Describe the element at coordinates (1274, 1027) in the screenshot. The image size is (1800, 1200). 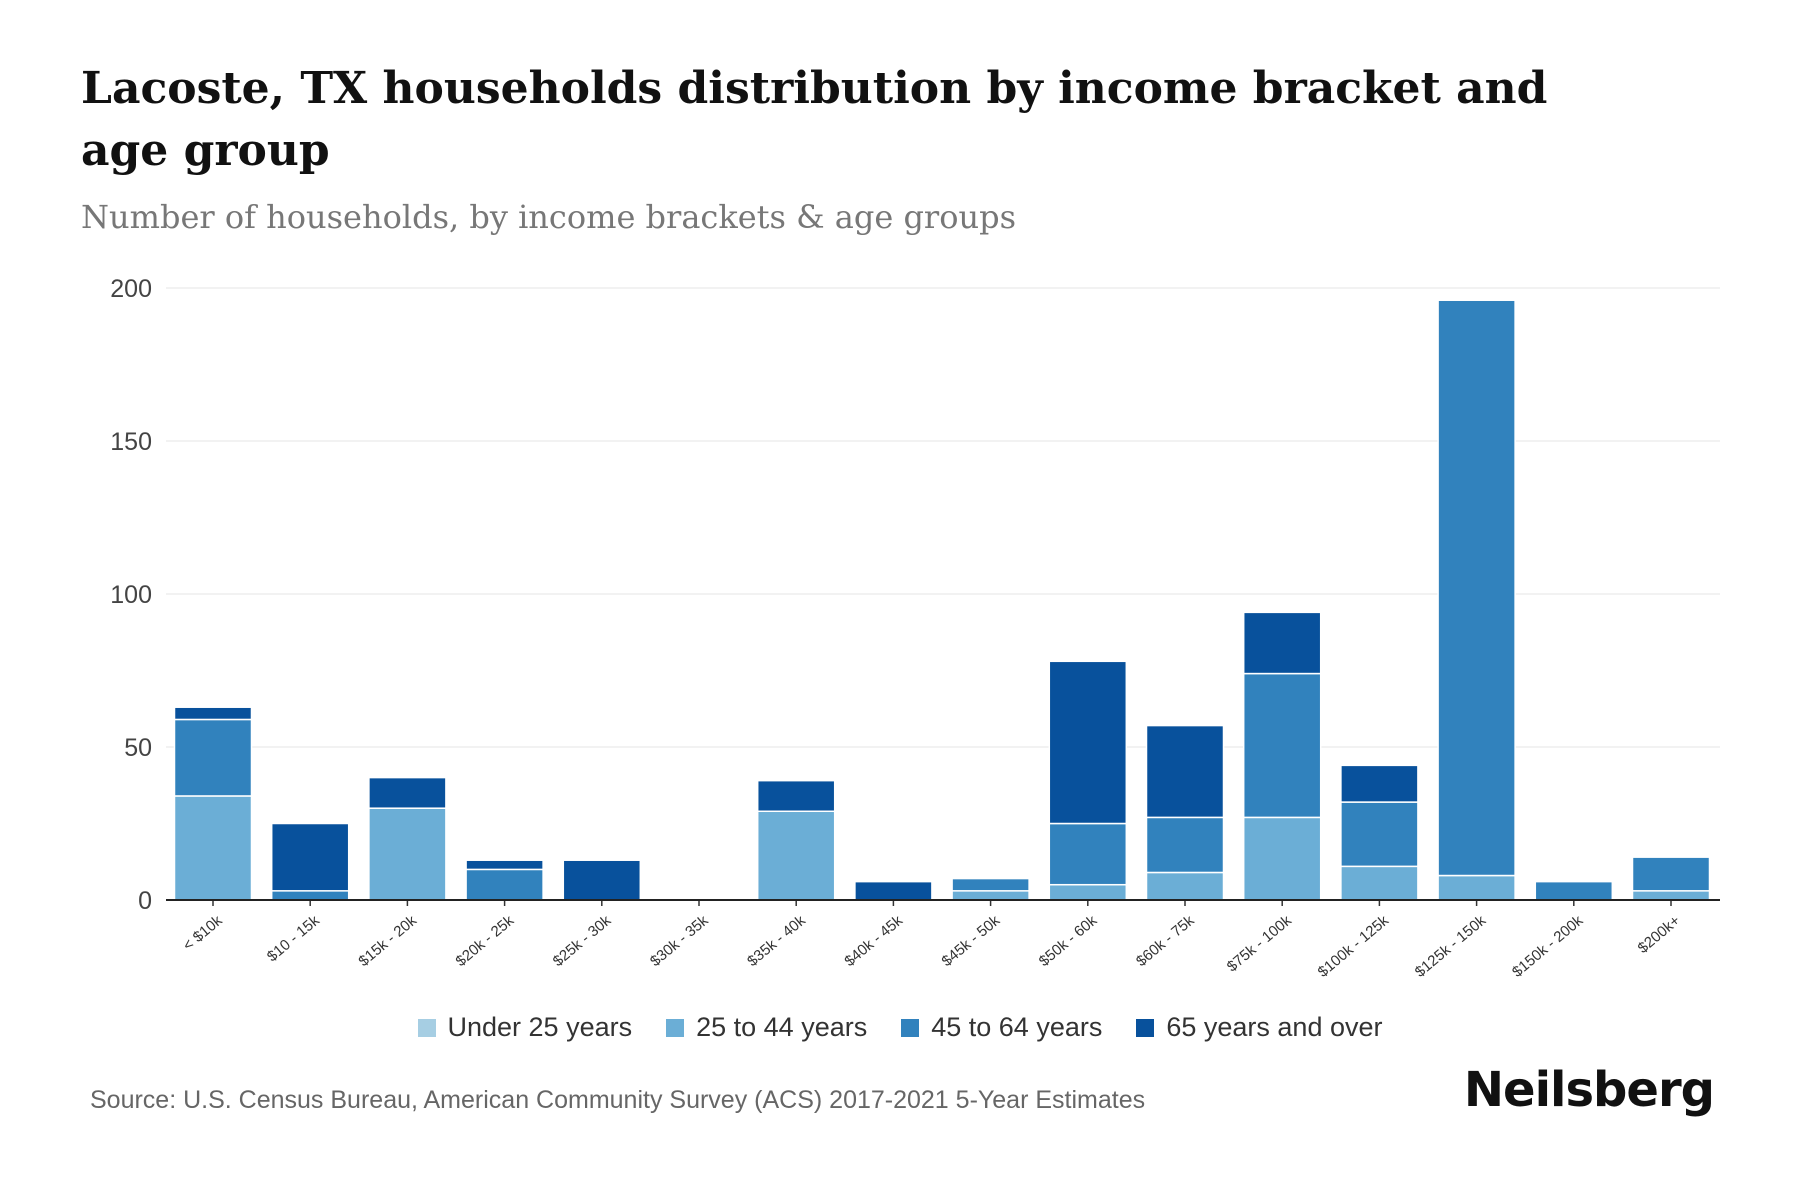
I see `legend-label: 65 years and over` at that location.